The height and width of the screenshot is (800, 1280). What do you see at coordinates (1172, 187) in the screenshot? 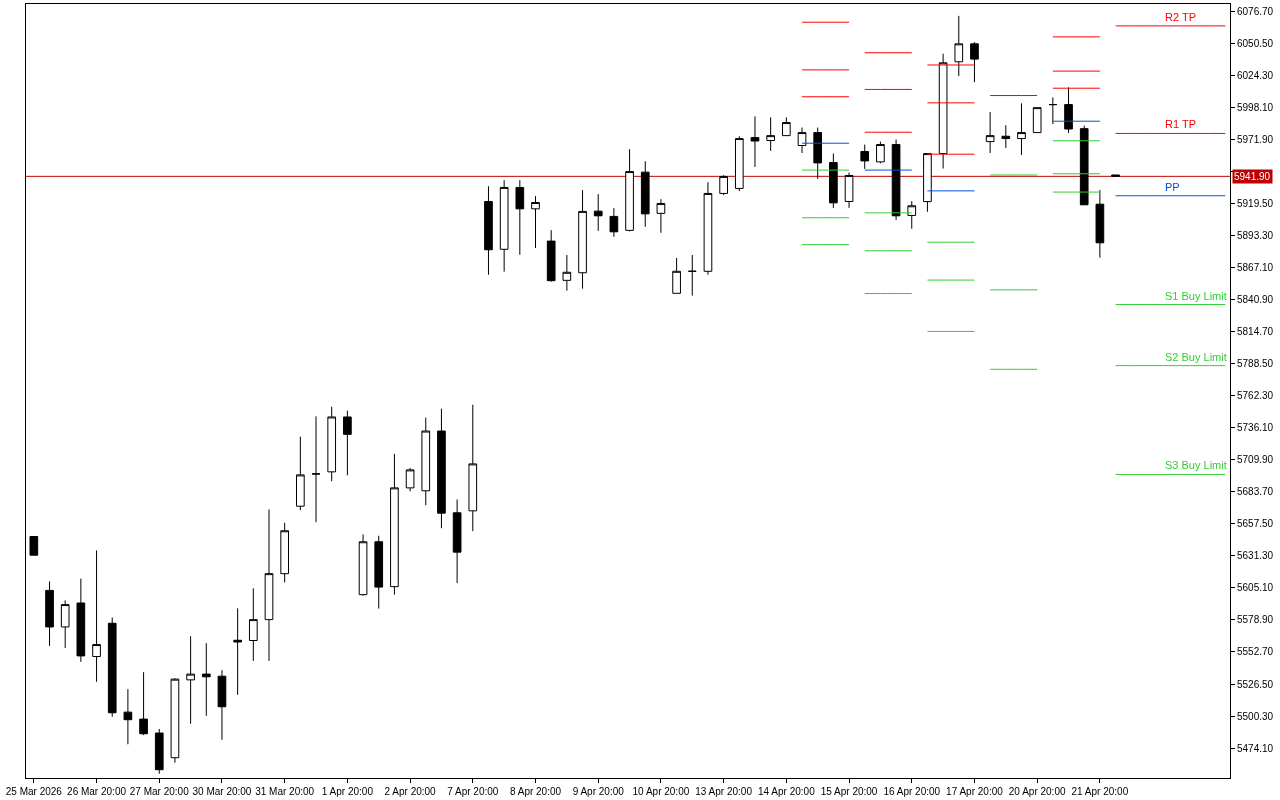
I see `series-label: PP` at bounding box center [1172, 187].